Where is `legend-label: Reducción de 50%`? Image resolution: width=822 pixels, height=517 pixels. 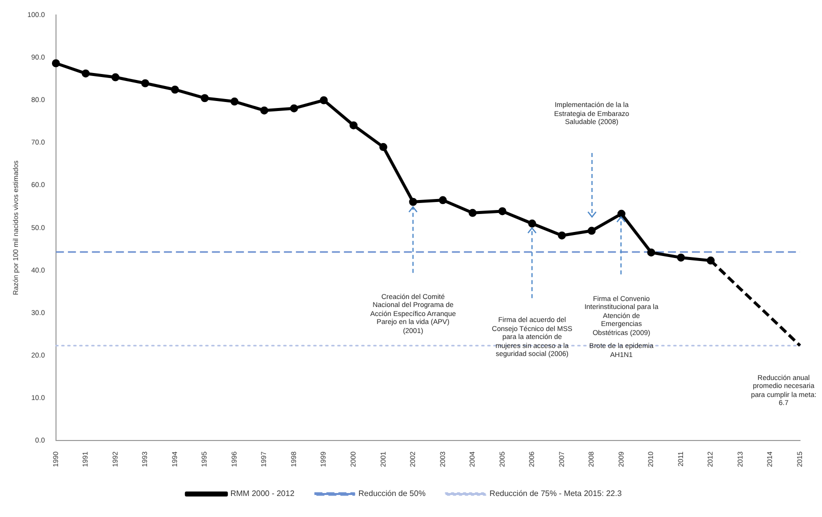
legend-label: Reducción de 50% is located at coordinates (392, 493).